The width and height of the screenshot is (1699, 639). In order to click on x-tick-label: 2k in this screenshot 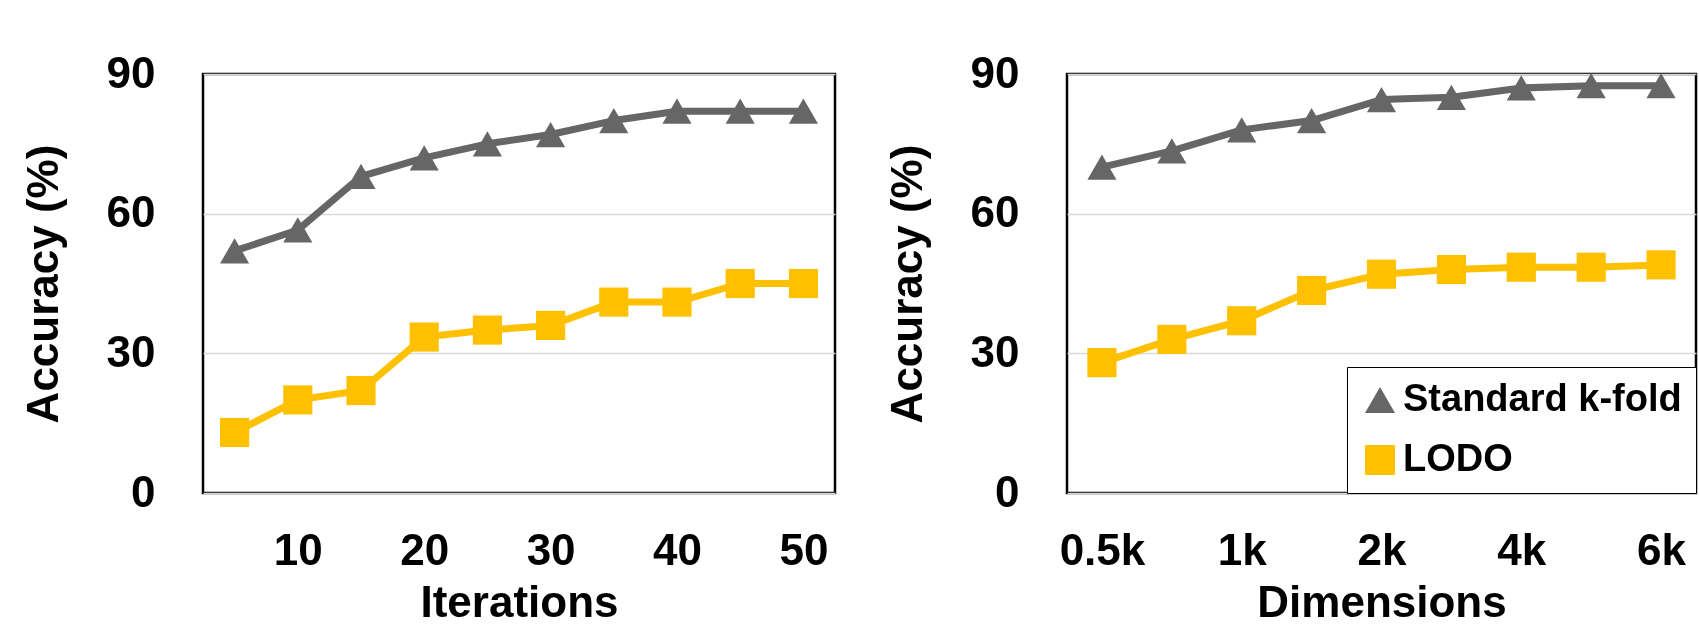, I will do `click(1382, 549)`.